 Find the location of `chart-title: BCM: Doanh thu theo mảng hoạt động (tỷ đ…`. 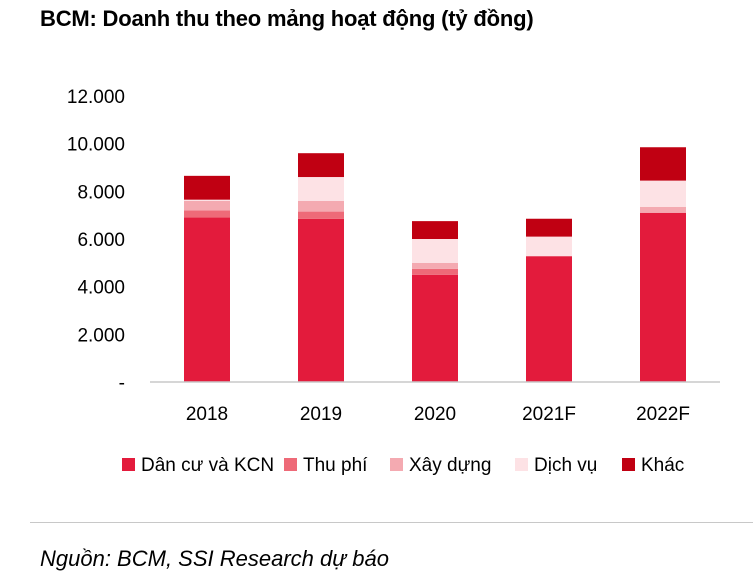

chart-title: BCM: Doanh thu theo mảng hoạt động (tỷ đ… is located at coordinates (287, 18).